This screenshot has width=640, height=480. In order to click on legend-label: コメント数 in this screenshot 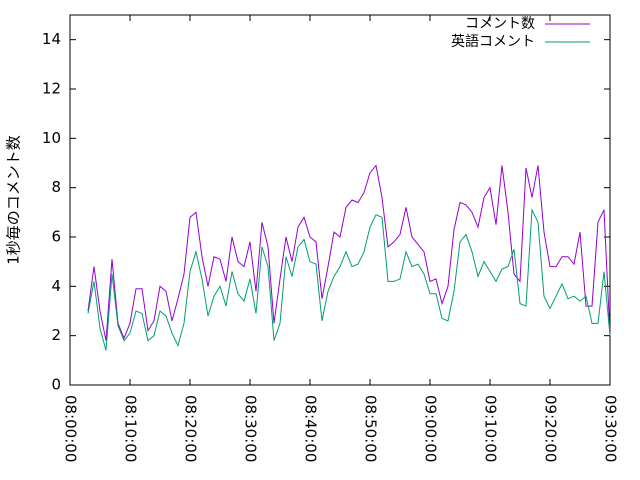, I will do `click(500, 24)`.